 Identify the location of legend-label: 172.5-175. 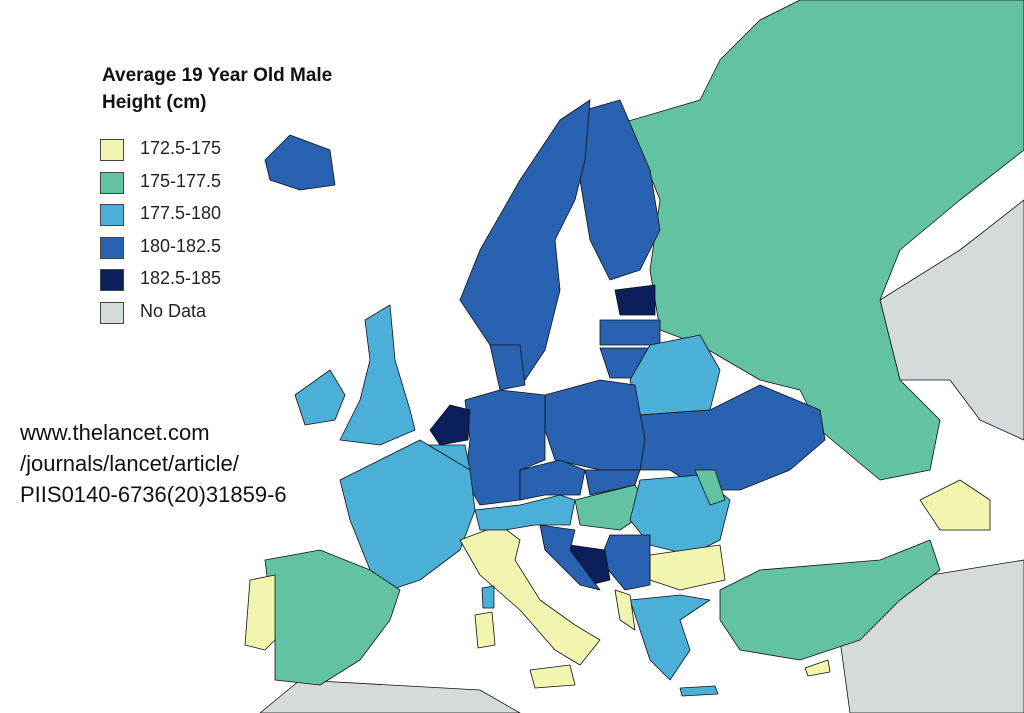
(181, 148).